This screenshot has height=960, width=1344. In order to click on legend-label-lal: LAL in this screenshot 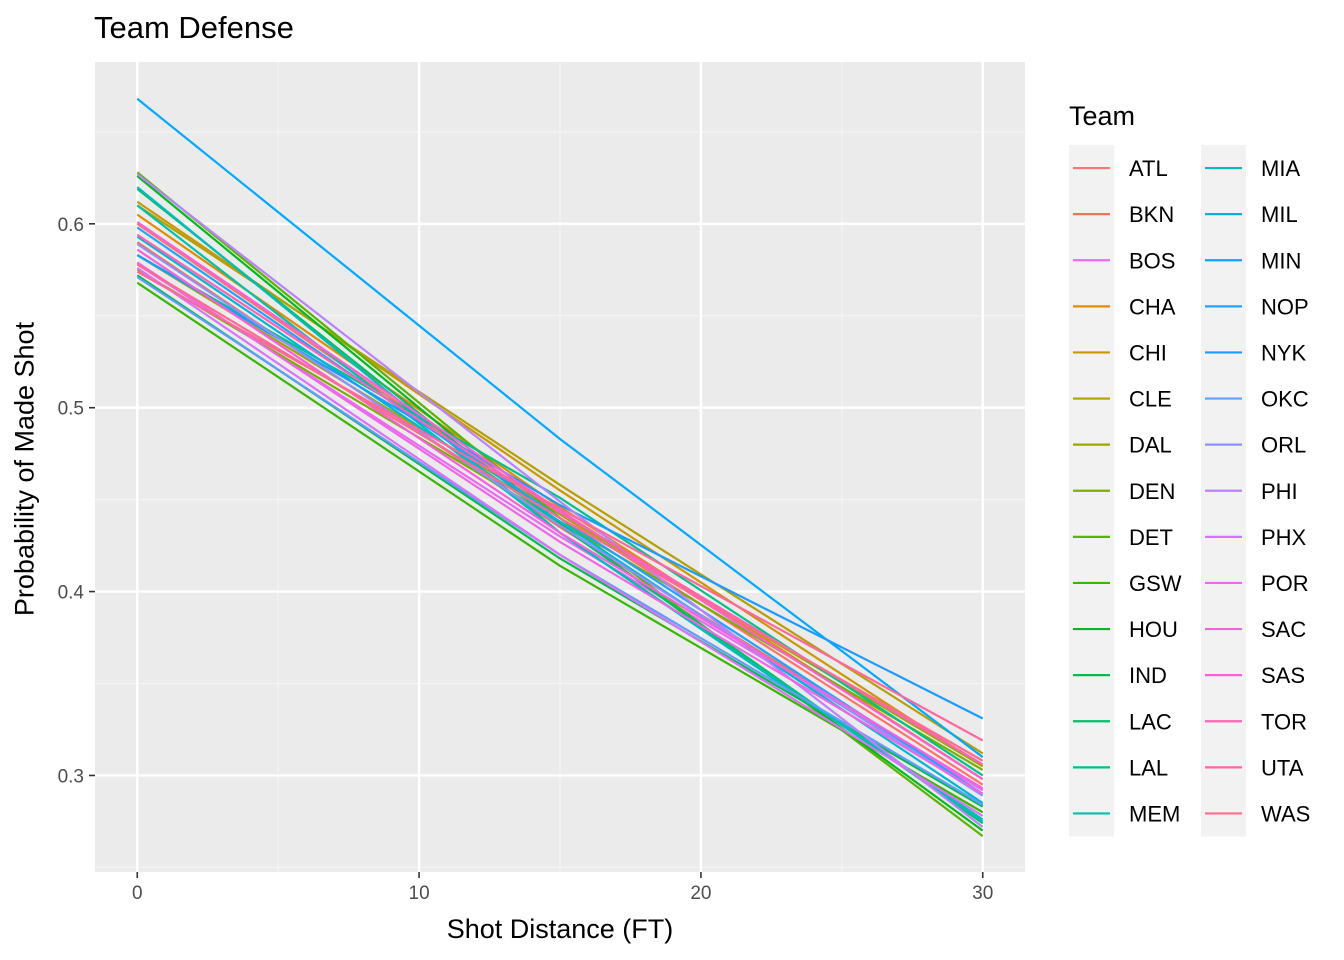, I will do `click(1148, 767)`.